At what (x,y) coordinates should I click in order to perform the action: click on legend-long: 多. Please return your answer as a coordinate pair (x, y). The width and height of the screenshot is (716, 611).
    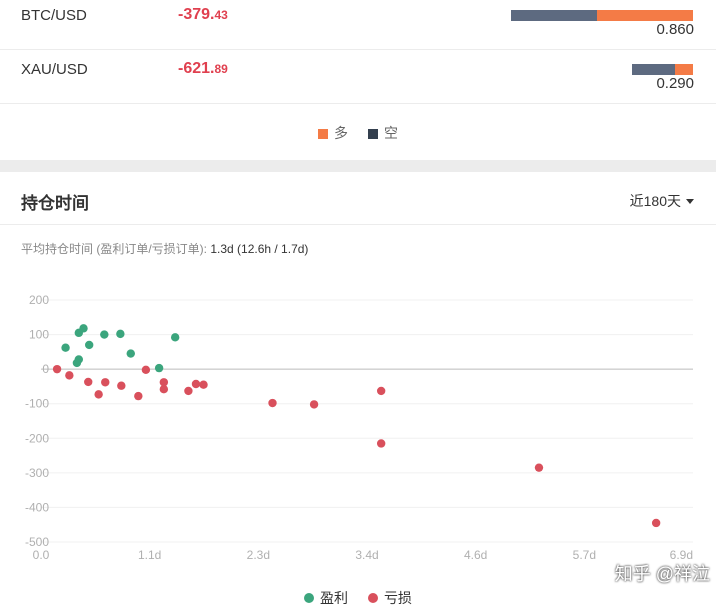
    Looking at the image, I should click on (333, 133).